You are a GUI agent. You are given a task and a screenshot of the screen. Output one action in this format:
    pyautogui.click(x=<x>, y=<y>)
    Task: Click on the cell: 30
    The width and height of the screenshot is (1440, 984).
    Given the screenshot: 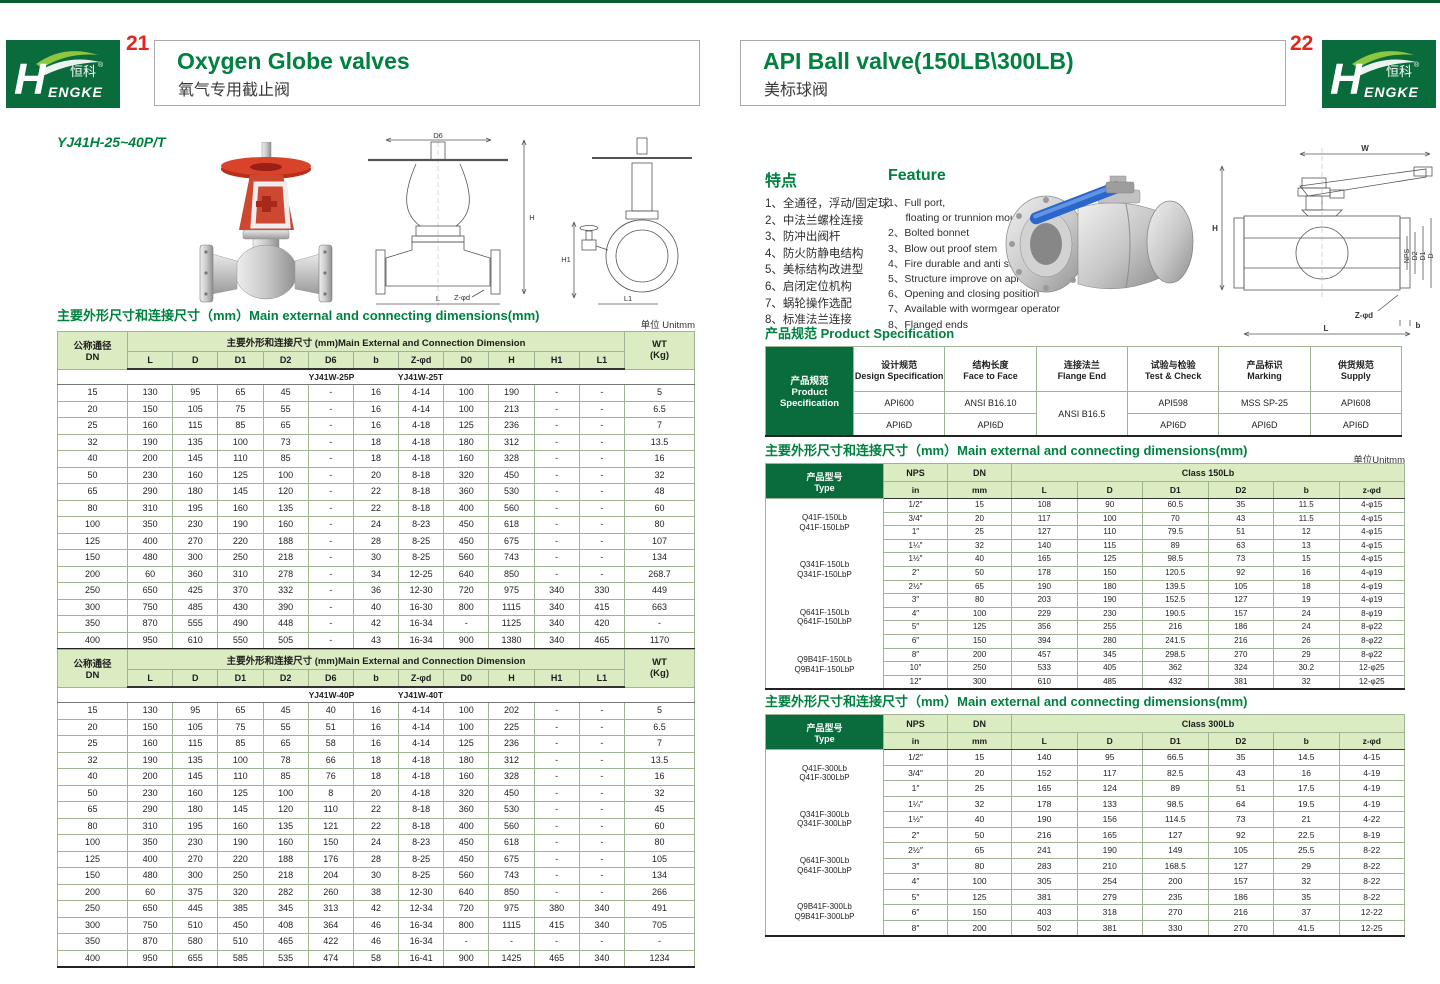 What is the action you would take?
    pyautogui.click(x=376, y=876)
    